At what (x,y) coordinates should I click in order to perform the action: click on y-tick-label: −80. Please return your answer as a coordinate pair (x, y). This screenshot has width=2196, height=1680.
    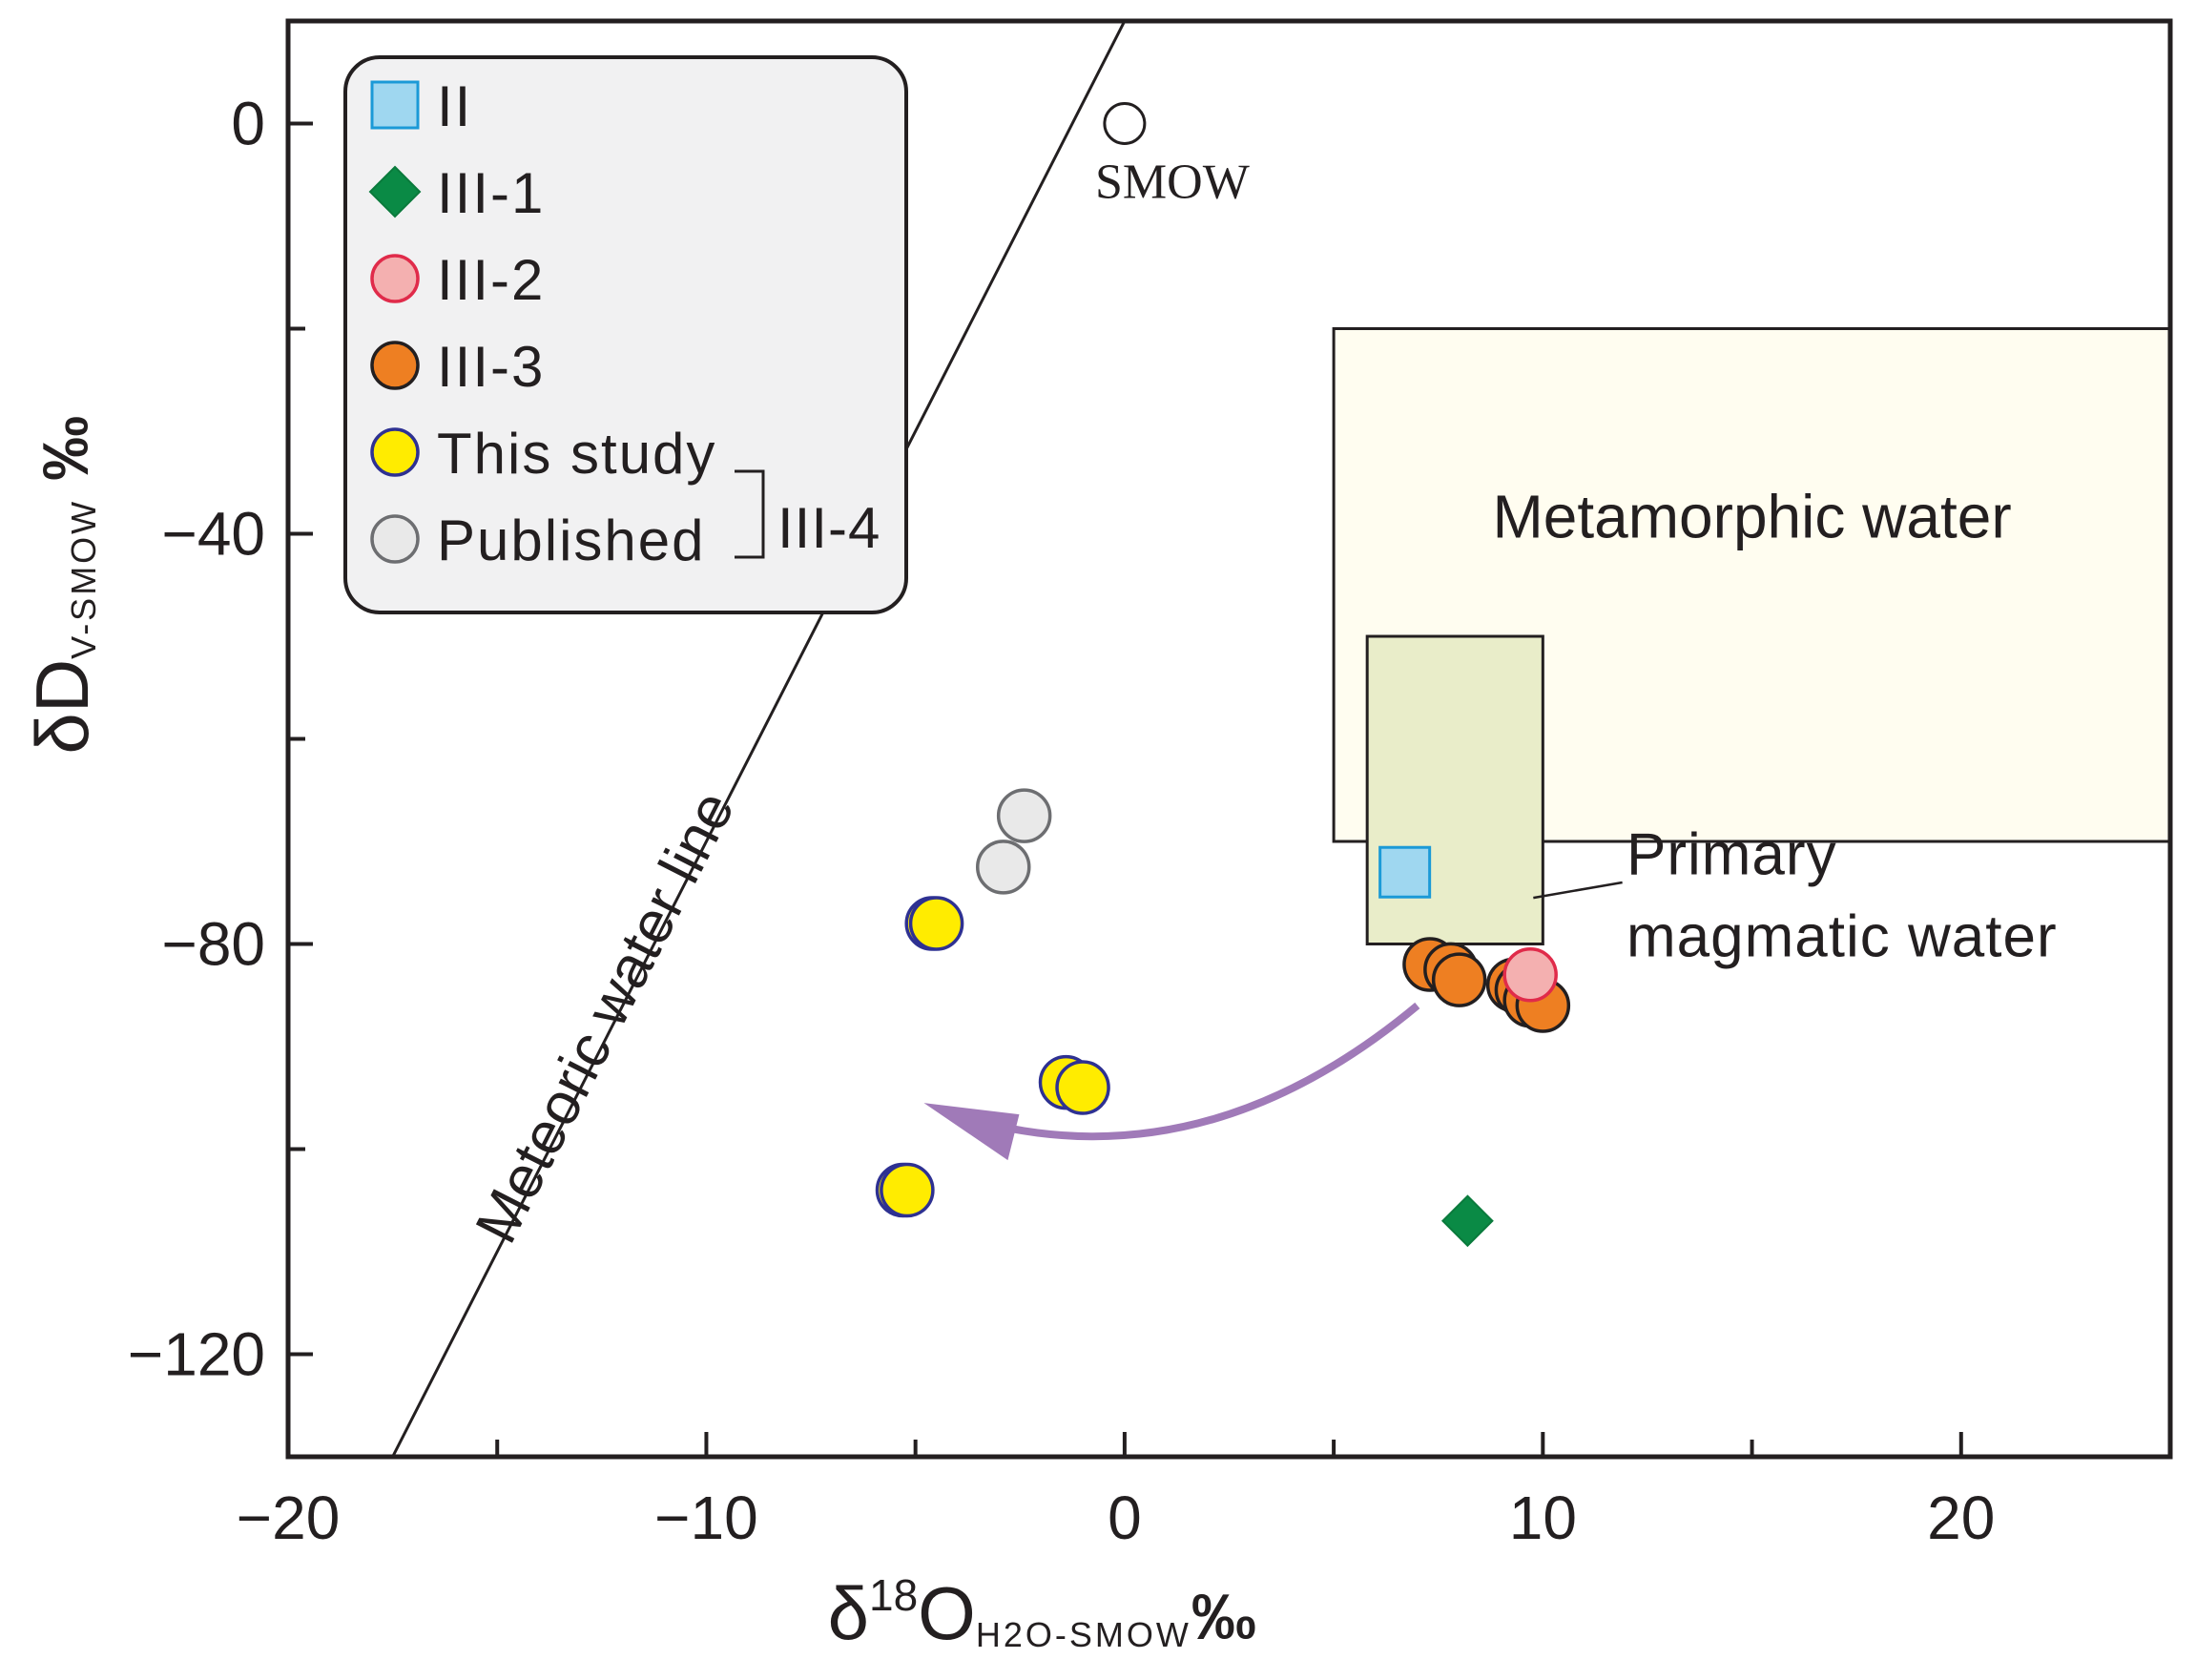
    Looking at the image, I should click on (213, 944).